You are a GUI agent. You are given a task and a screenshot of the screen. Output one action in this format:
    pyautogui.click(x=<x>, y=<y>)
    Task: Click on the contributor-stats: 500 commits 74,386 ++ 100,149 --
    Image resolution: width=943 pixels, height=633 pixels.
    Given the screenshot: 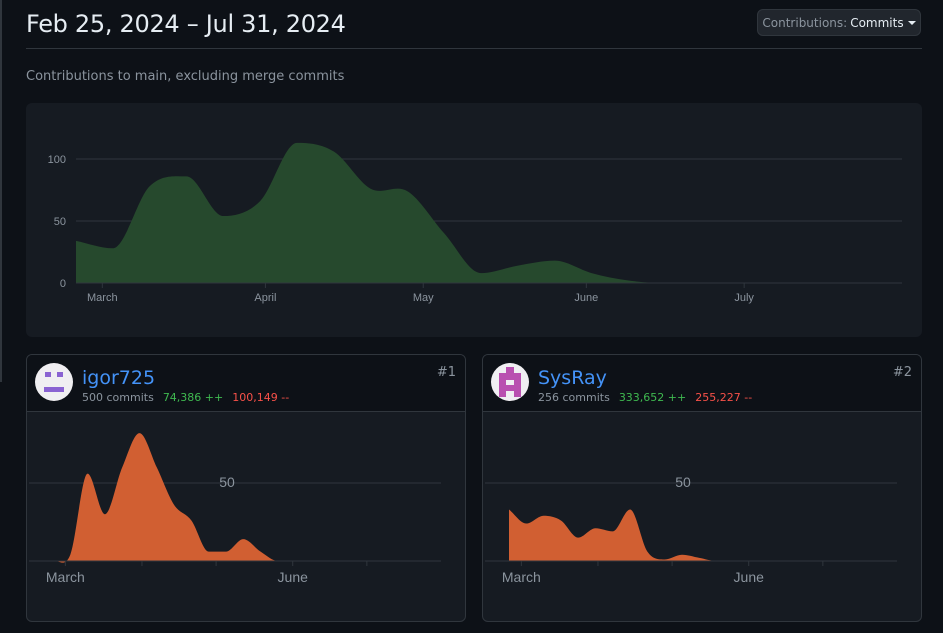 What is the action you would take?
    pyautogui.click(x=185, y=397)
    